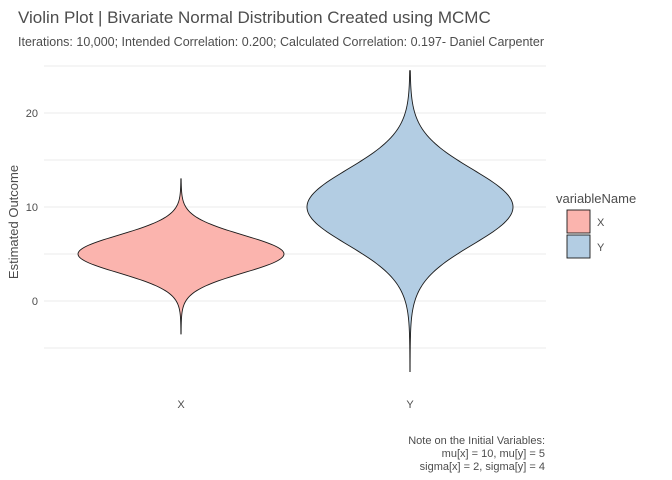 The width and height of the screenshot is (672, 480). Describe the element at coordinates (410, 405) in the screenshot. I see `x-tick-label: Y` at that location.